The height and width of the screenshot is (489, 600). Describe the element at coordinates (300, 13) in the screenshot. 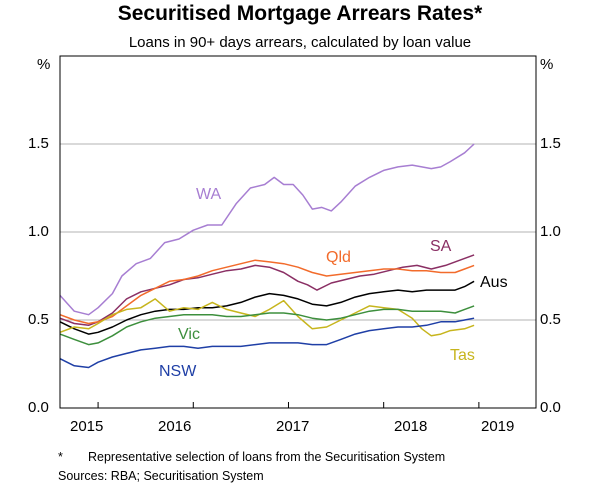

I see `chart-title: Securitised Mortgage Arrears Rates*` at that location.